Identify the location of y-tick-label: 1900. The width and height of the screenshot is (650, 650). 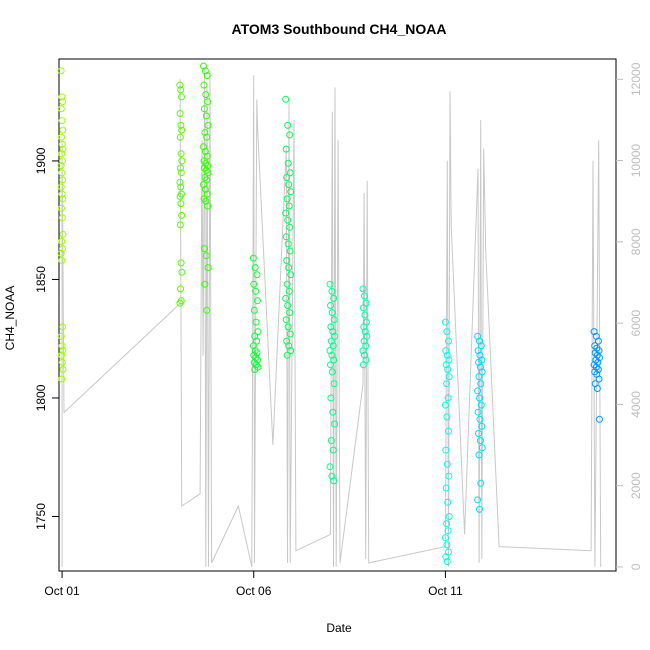
(41, 160).